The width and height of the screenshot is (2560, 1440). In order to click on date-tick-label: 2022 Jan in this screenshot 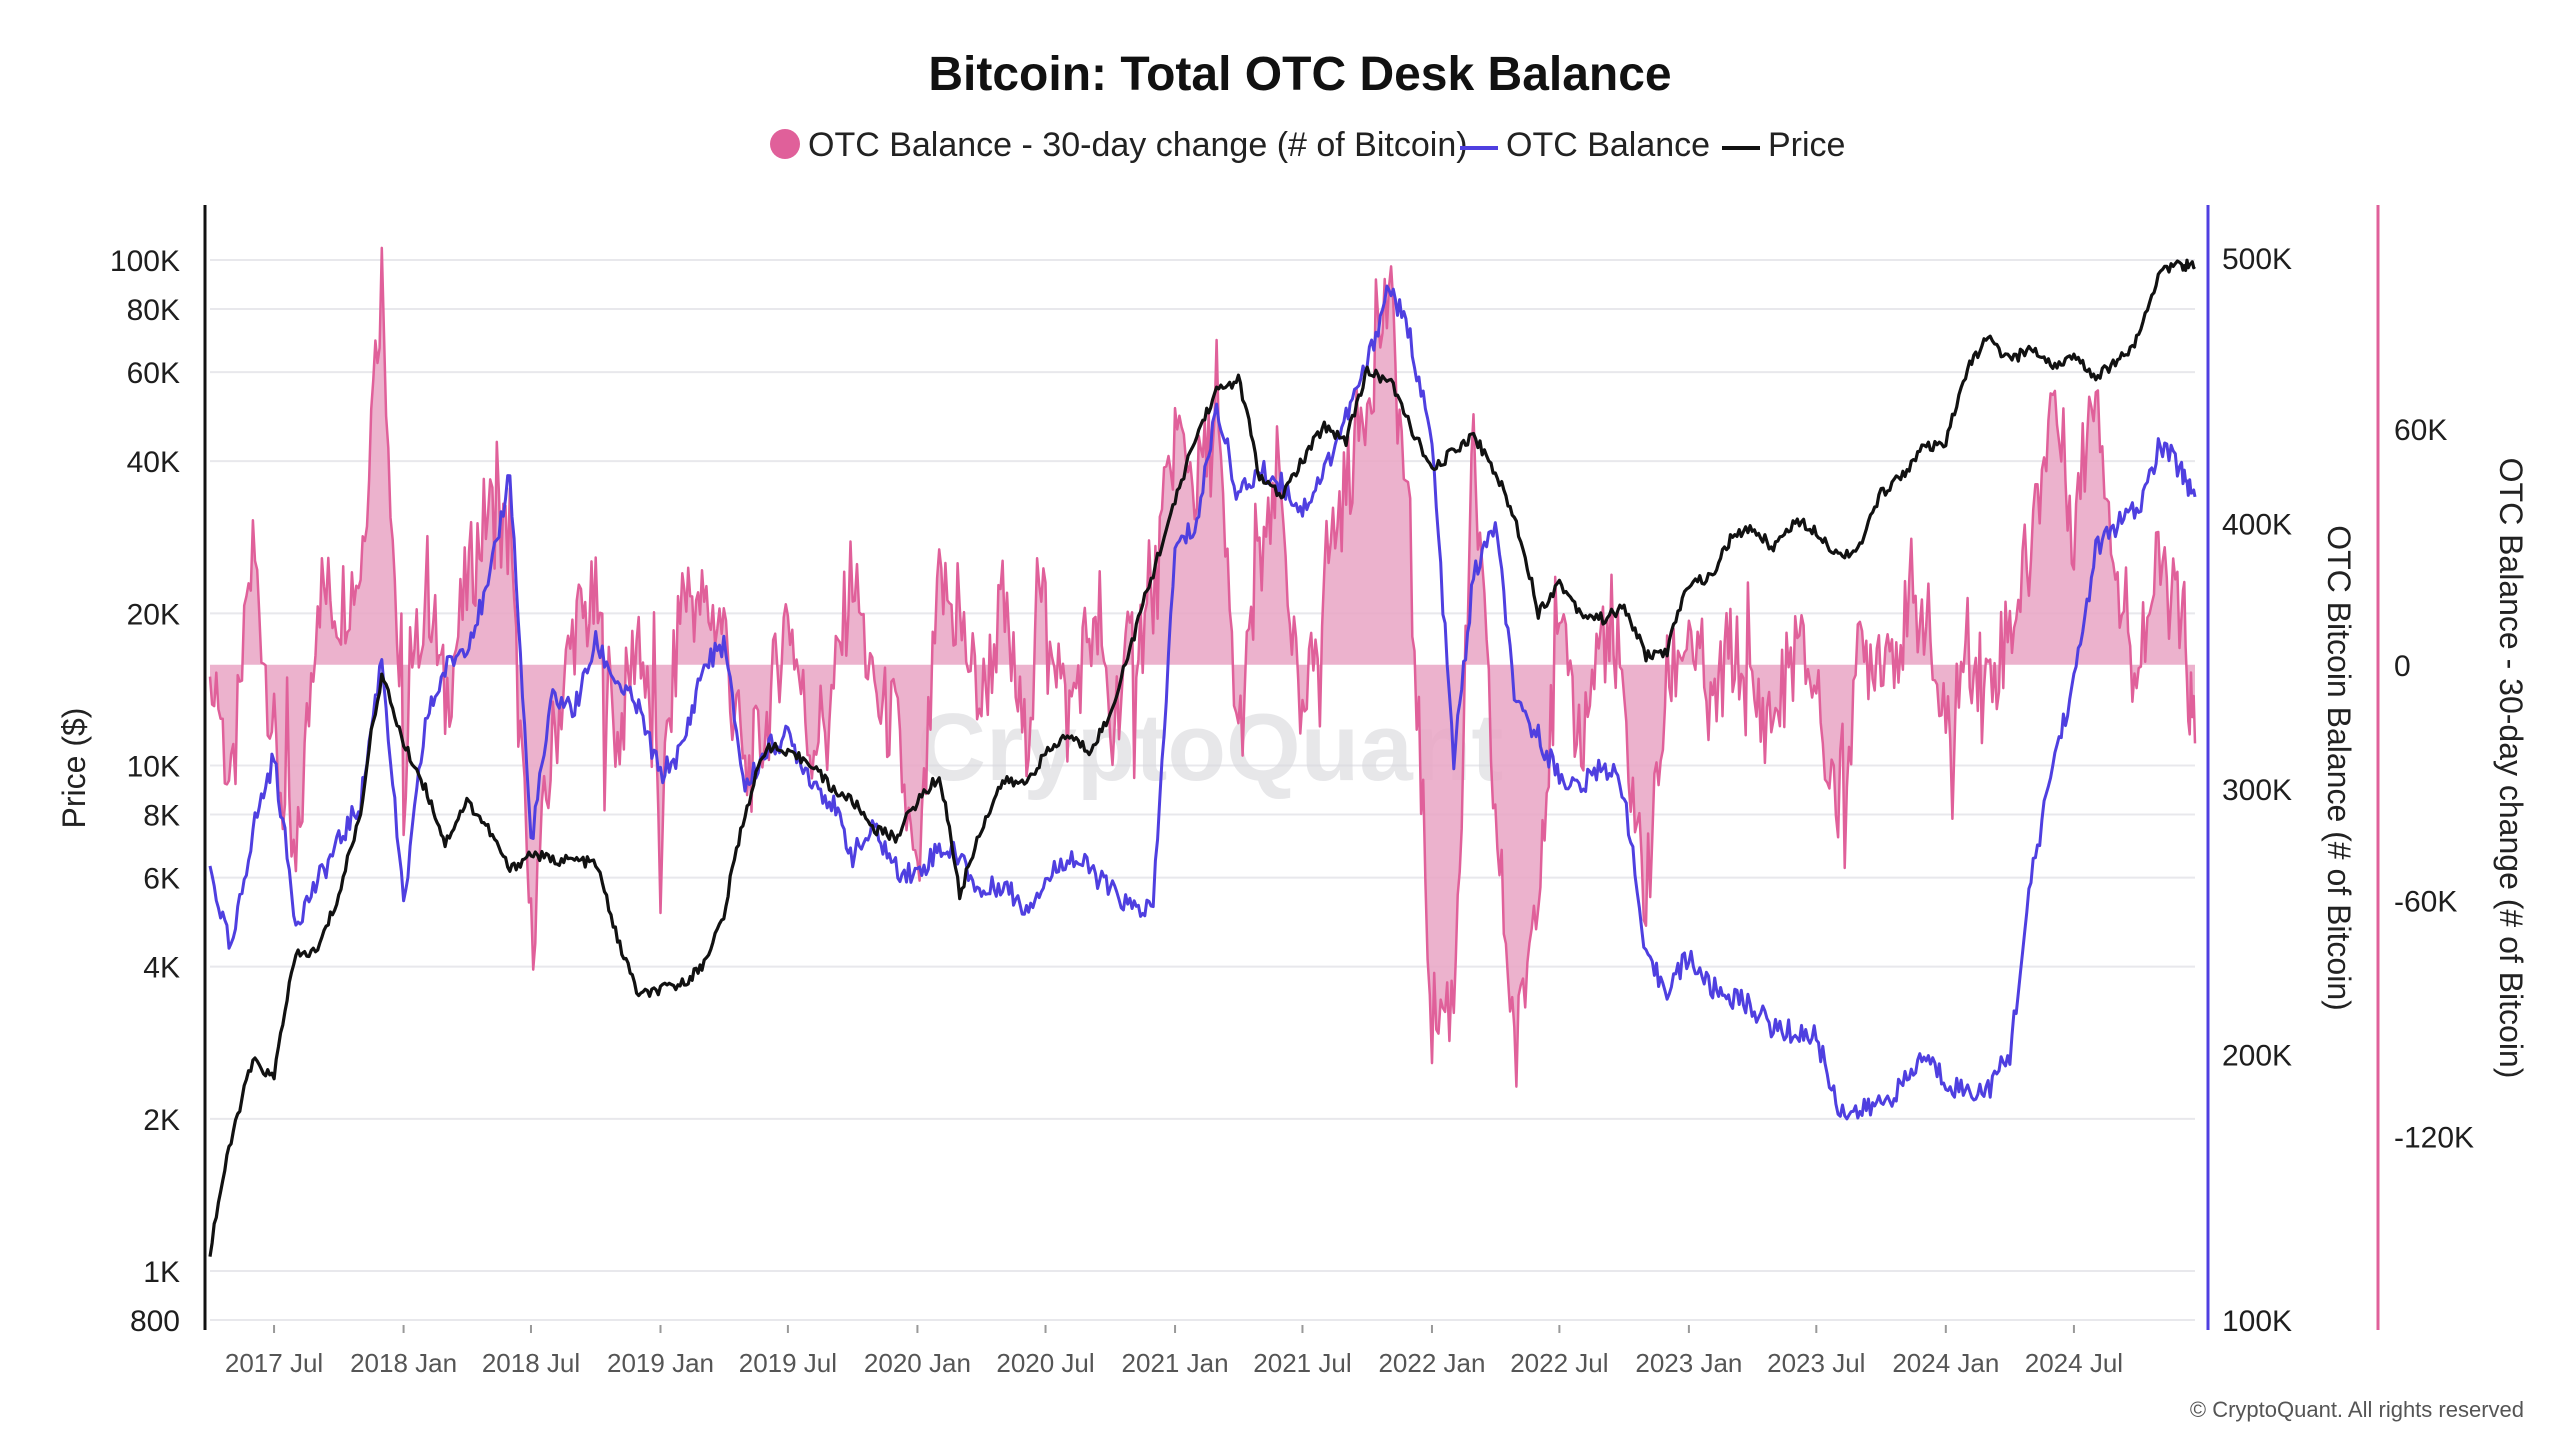, I will do `click(1431, 1363)`.